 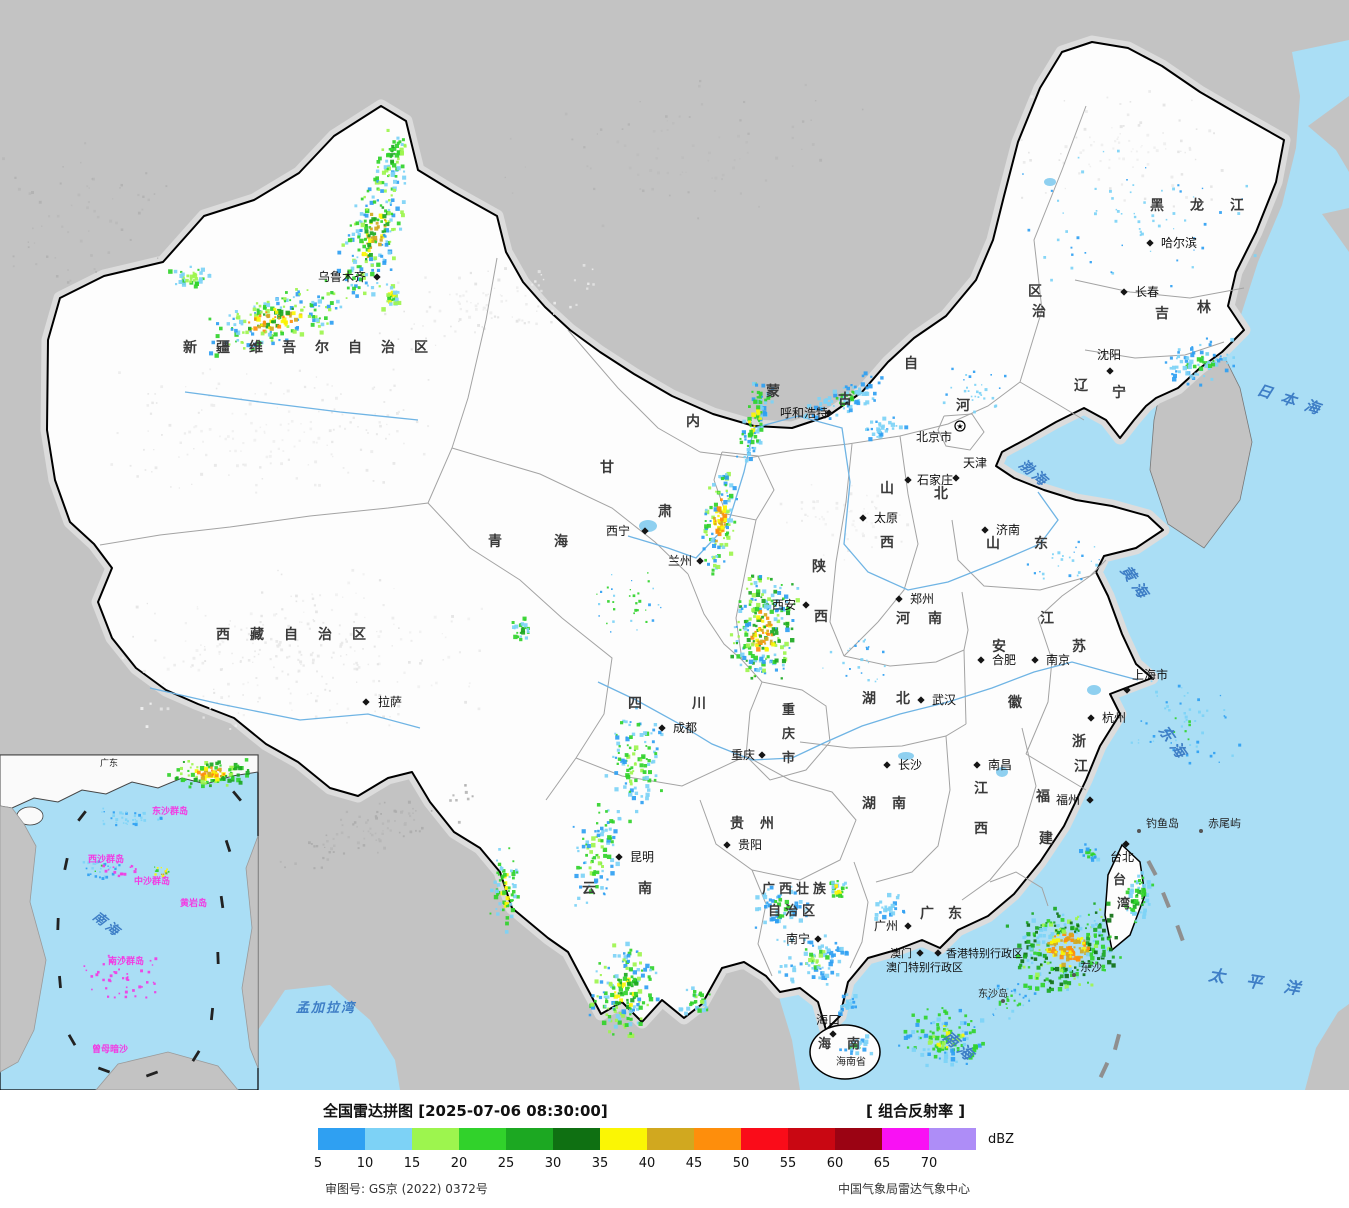 What do you see at coordinates (149, 934) in the screenshot?
I see `nine-dash-line` at bounding box center [149, 934].